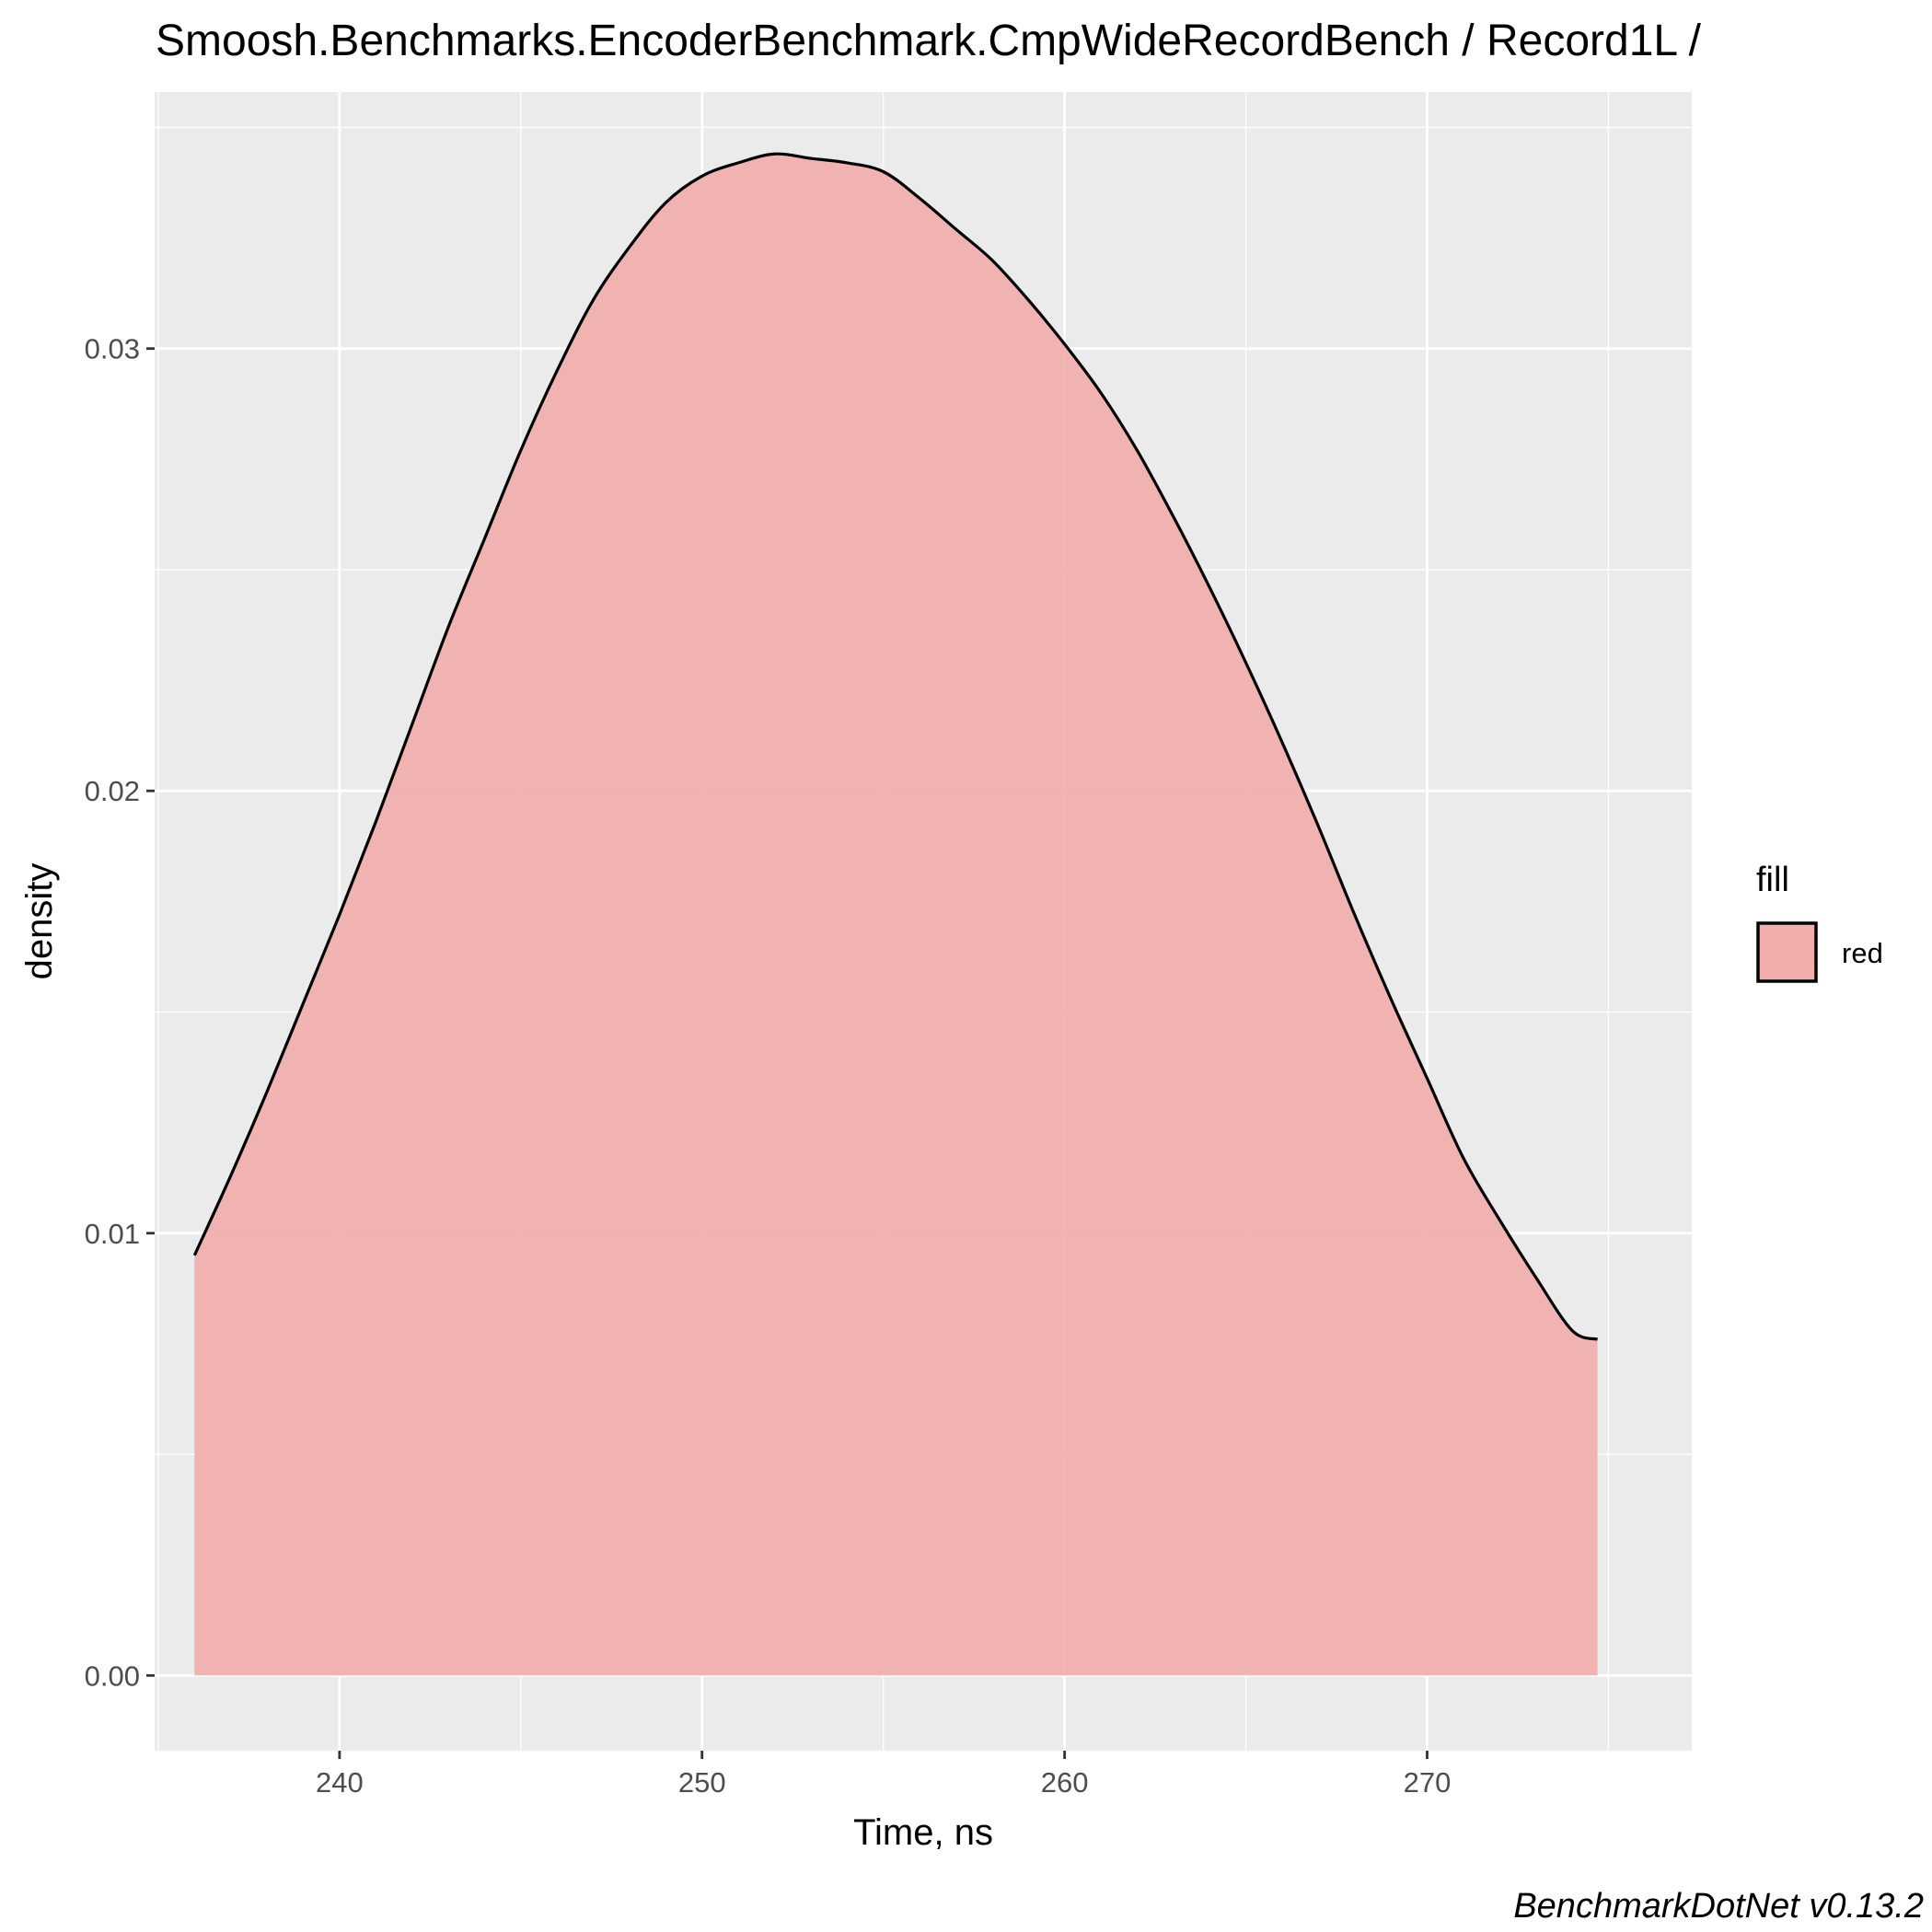 This screenshot has height=1932, width=1932. What do you see at coordinates (40, 922) in the screenshot?
I see `y-axis-title: density` at bounding box center [40, 922].